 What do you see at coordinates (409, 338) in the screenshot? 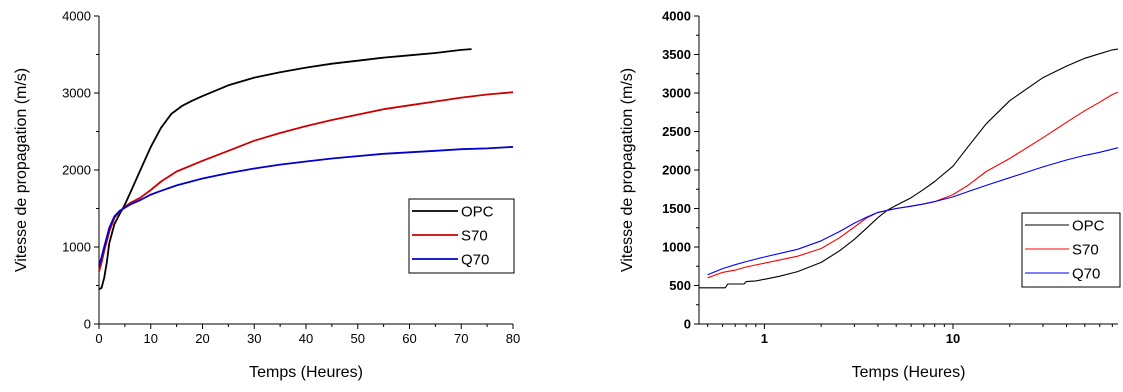
I see `x-tick-label: 60` at bounding box center [409, 338].